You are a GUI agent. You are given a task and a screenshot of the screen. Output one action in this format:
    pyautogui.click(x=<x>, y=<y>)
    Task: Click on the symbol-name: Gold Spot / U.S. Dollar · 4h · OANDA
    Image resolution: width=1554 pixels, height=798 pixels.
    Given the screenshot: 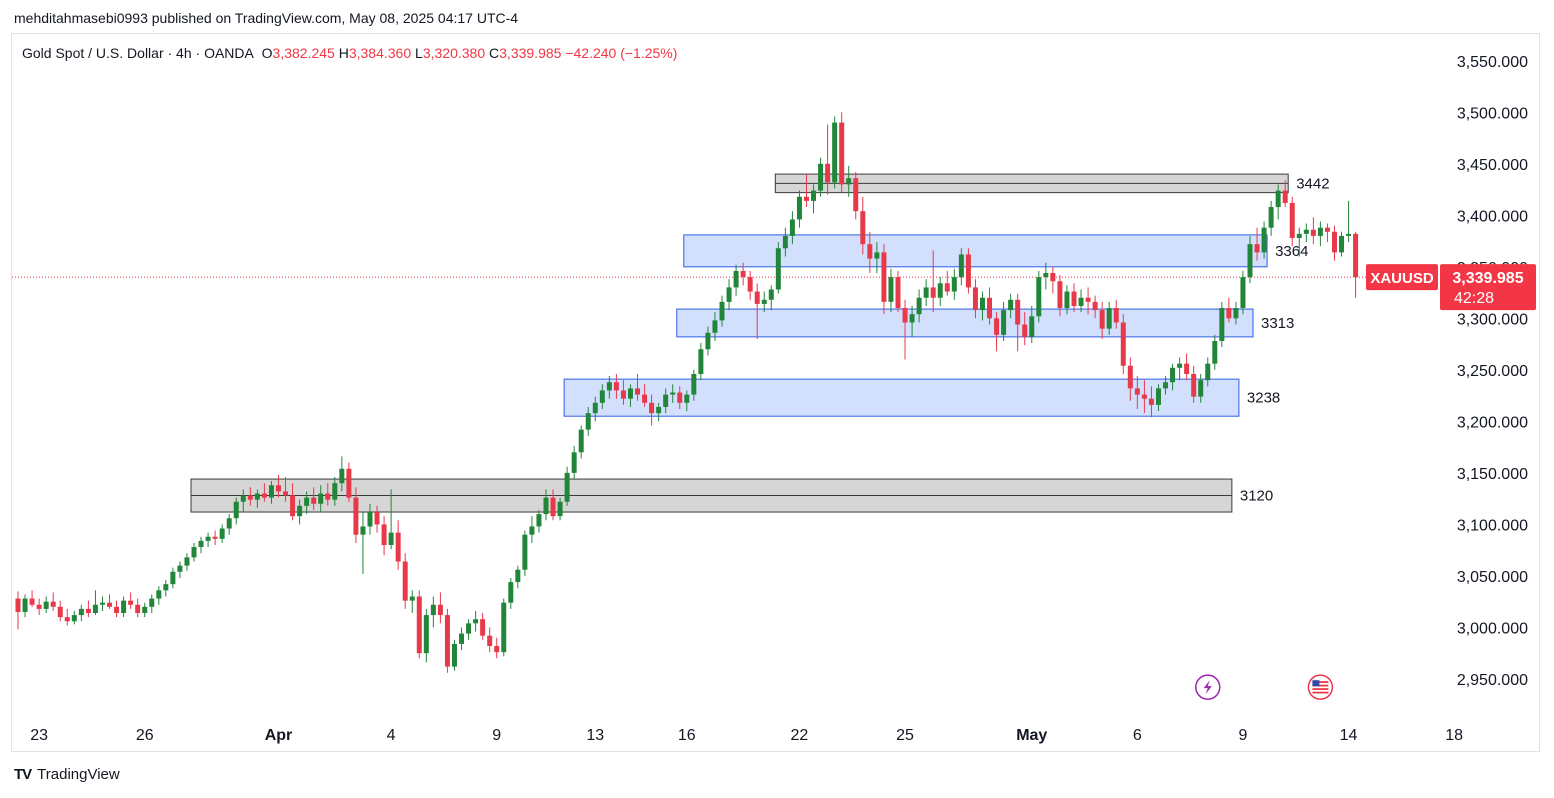 What is the action you would take?
    pyautogui.click(x=138, y=53)
    